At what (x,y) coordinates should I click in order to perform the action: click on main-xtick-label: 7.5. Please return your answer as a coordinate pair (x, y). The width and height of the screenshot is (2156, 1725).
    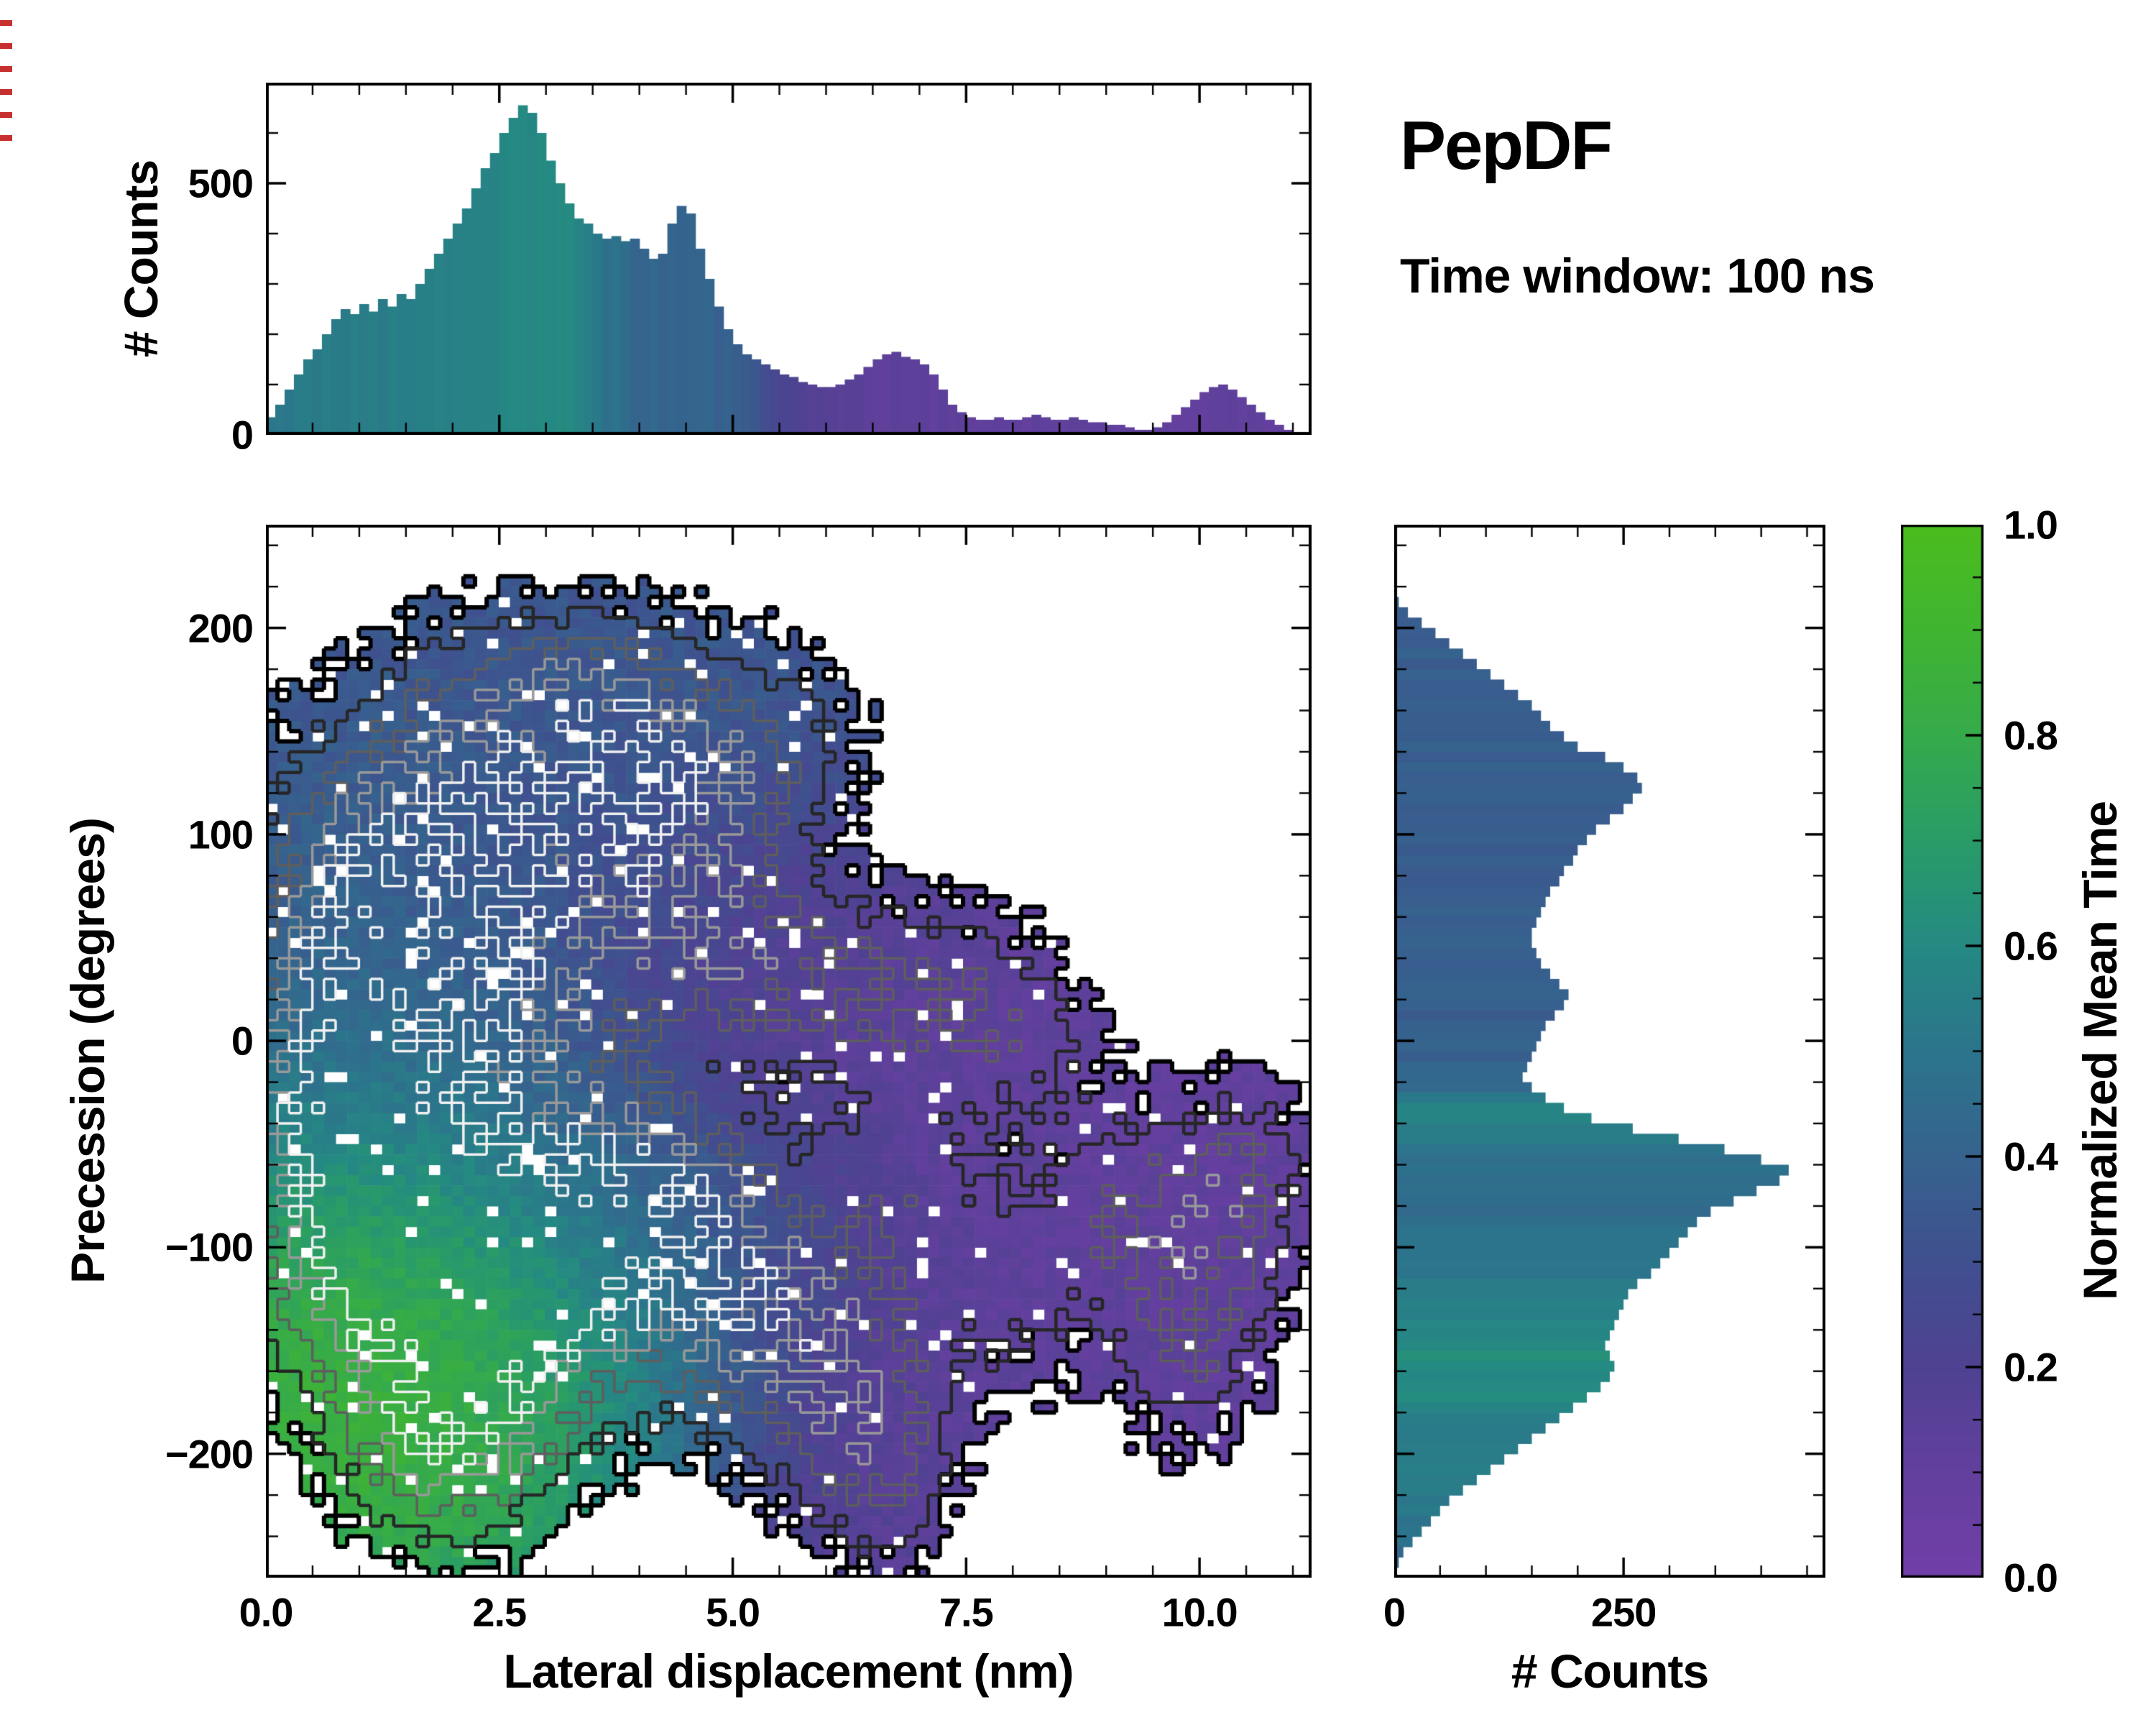
    Looking at the image, I should click on (967, 1612).